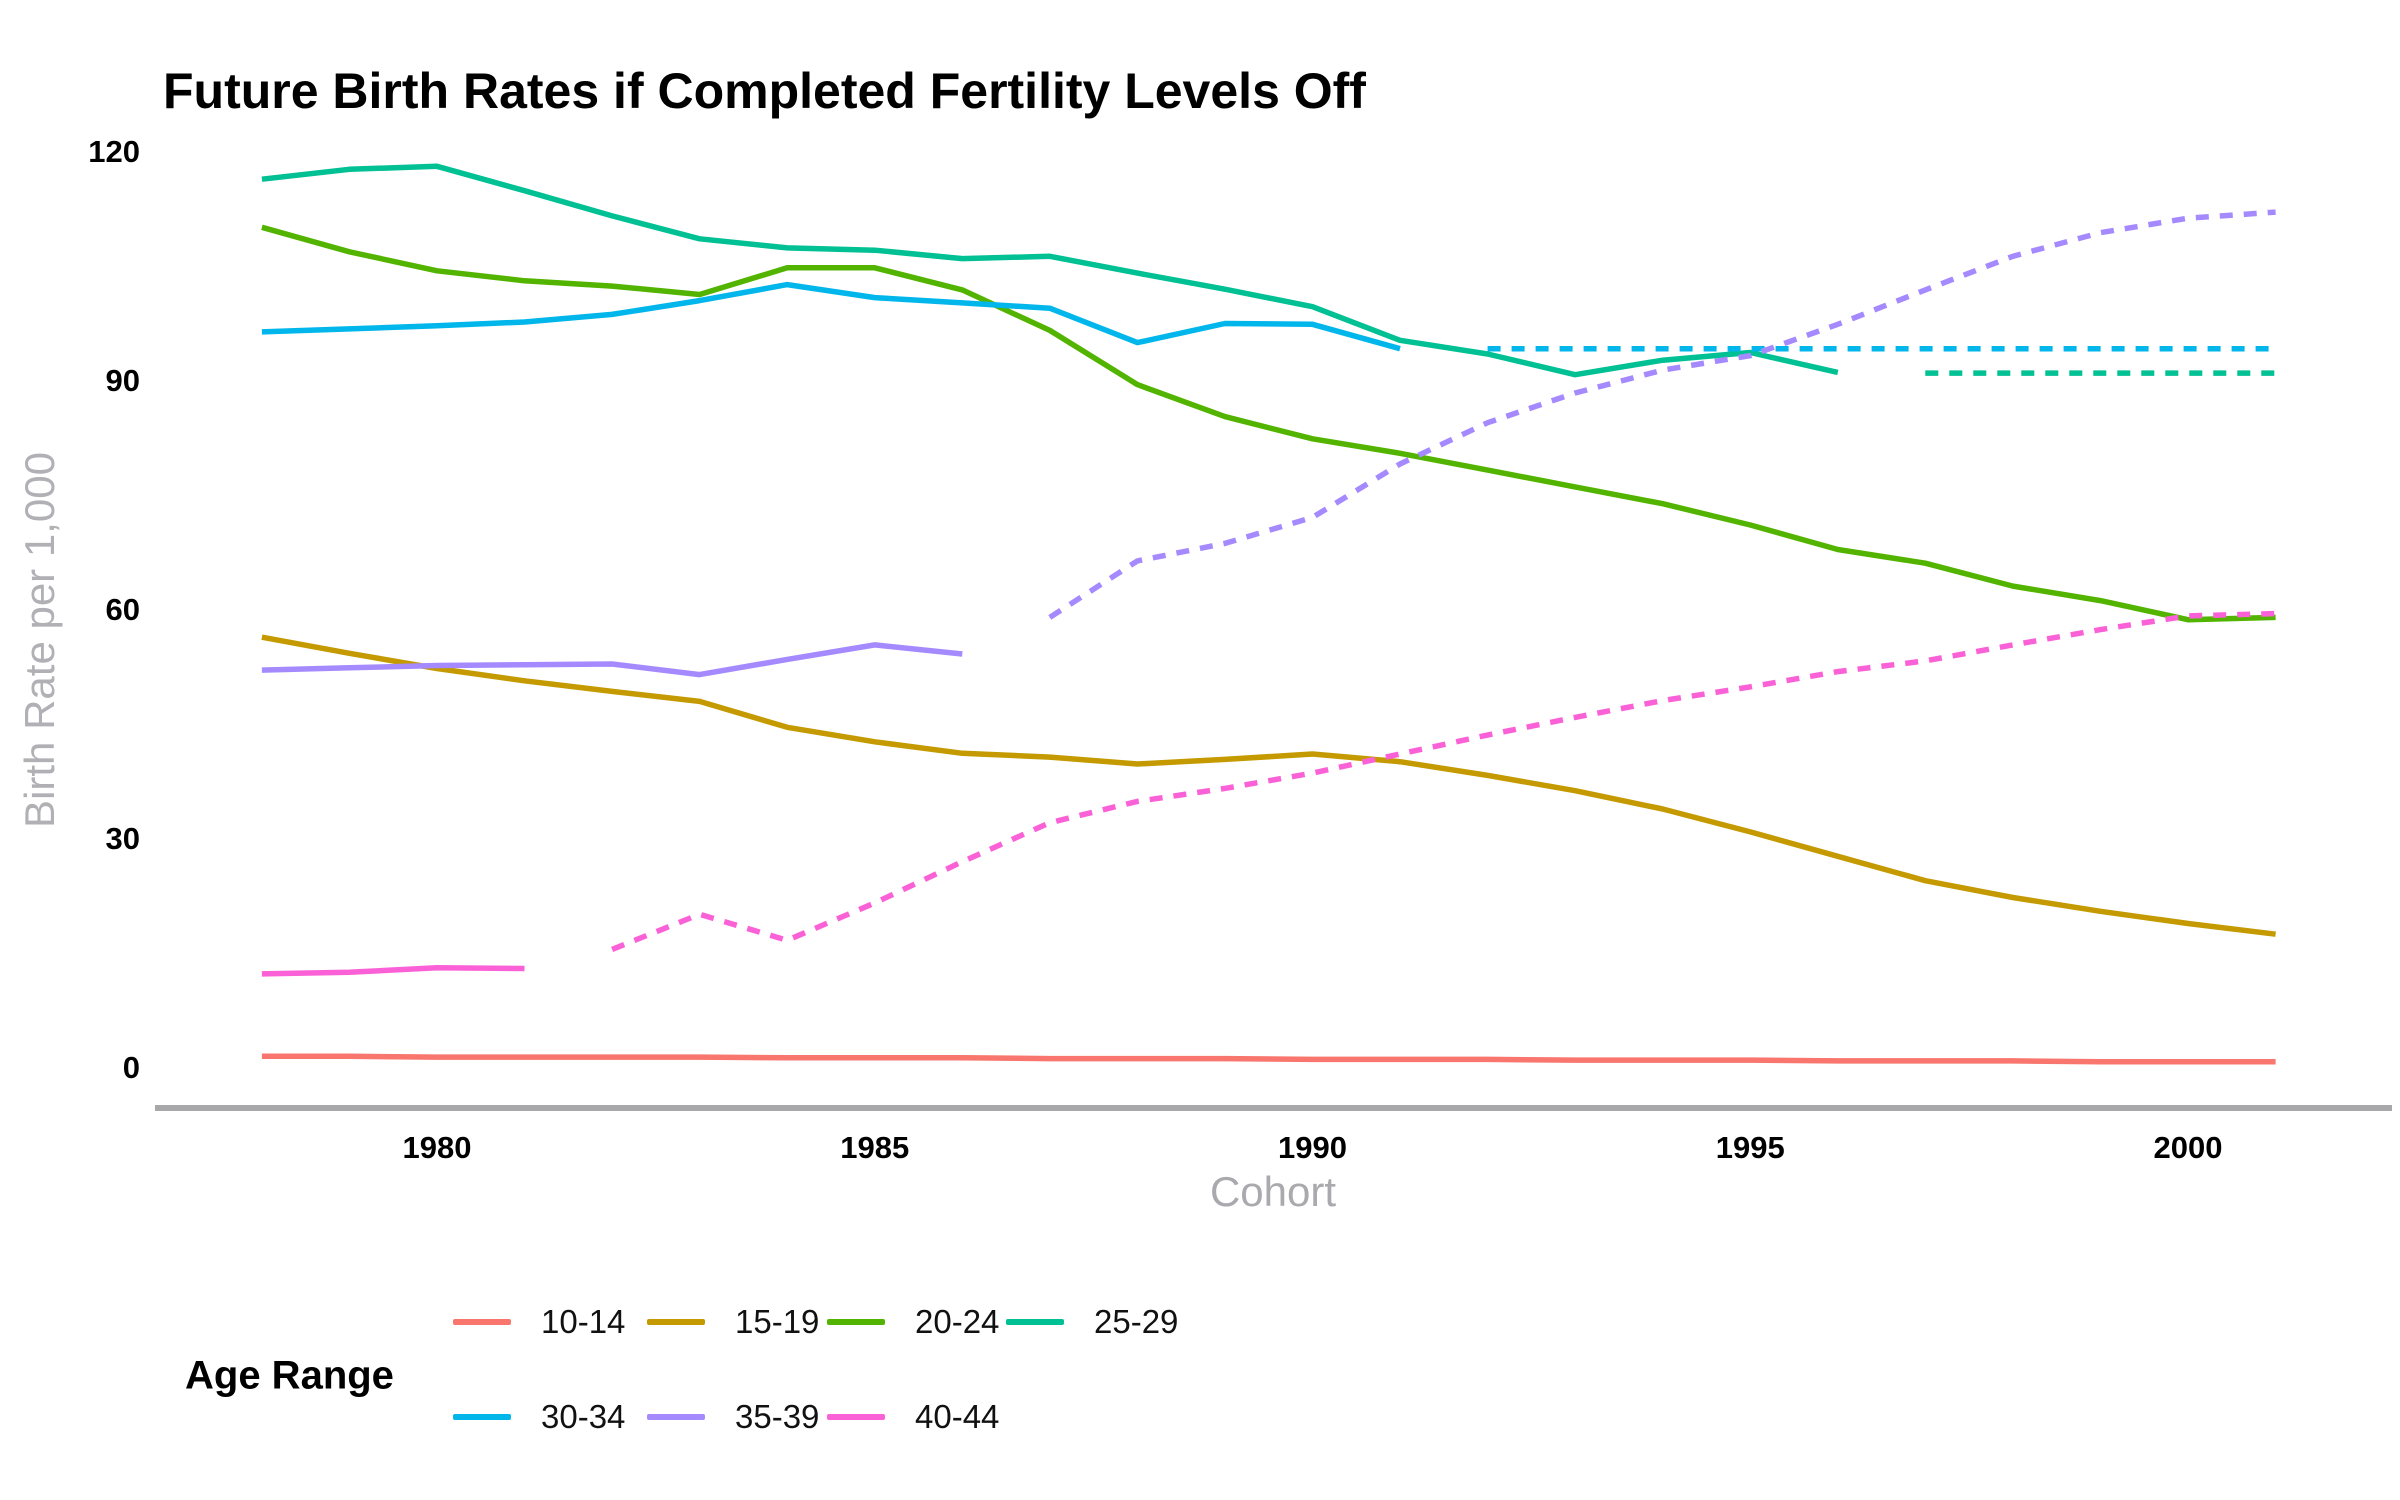  I want to click on legend-item-20-24: 20-24, so click(913, 1322).